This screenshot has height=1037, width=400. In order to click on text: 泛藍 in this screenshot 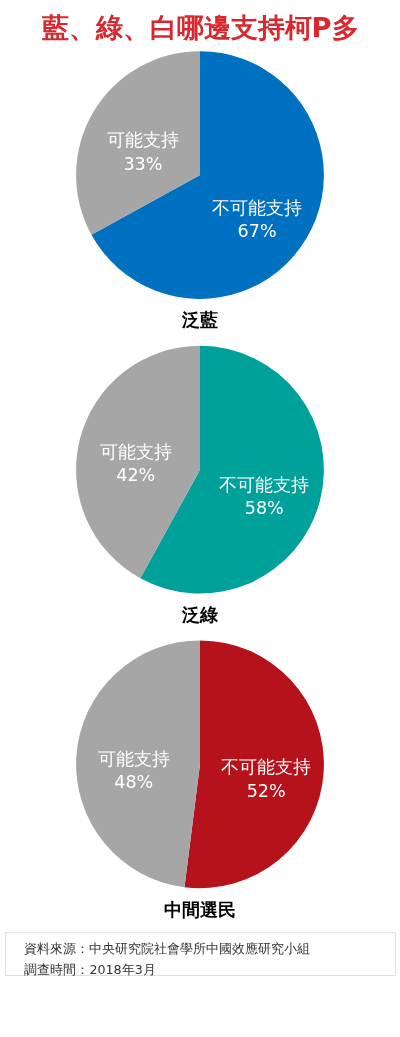, I will do `click(199, 320)`.